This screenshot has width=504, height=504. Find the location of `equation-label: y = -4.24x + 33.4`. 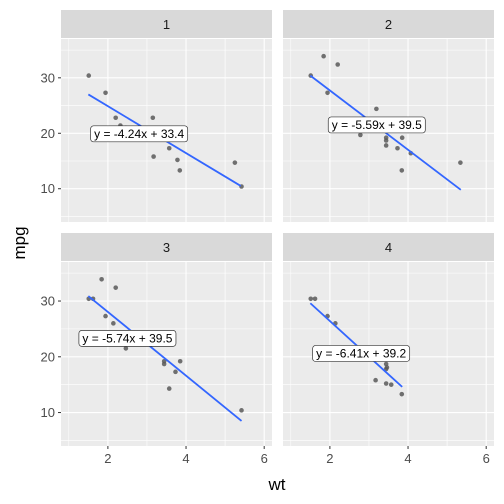

equation-label: y = -4.24x + 33.4 is located at coordinates (139, 134).